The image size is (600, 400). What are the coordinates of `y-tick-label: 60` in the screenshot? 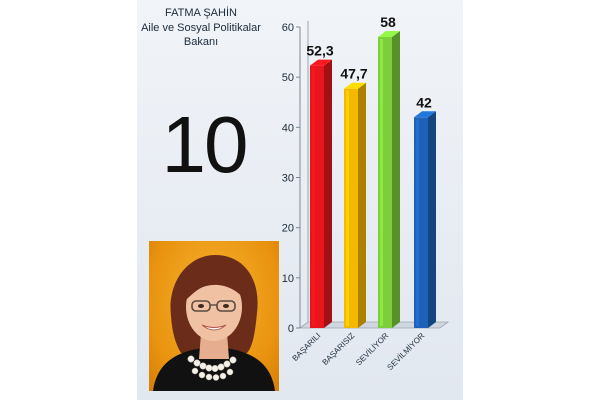 It's located at (288, 28).